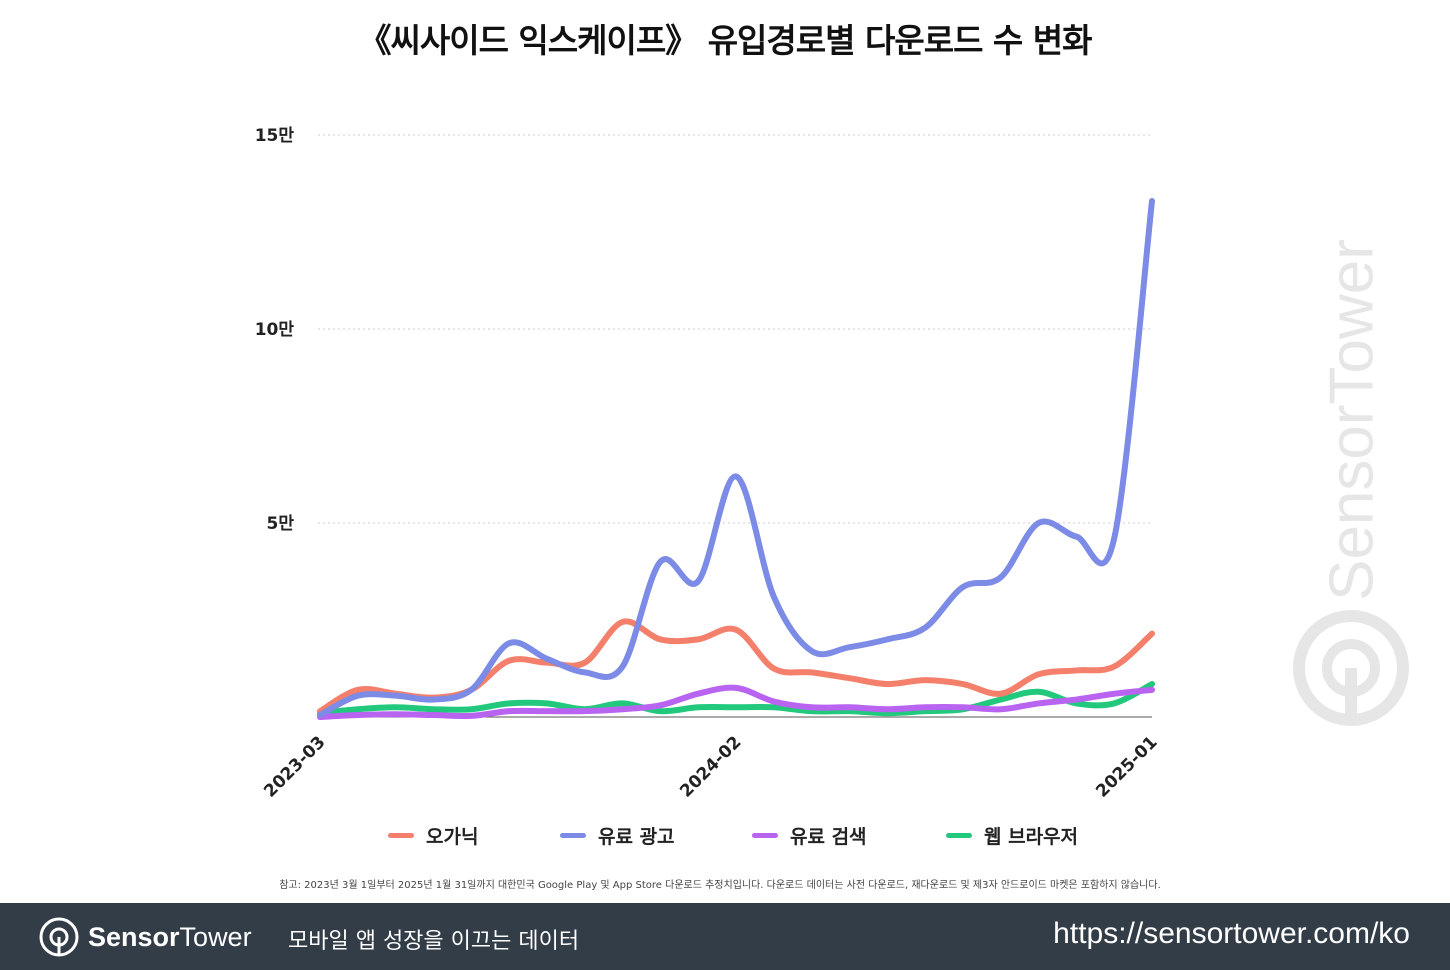 The width and height of the screenshot is (1450, 970). I want to click on legend-item: 오가닉, so click(433, 835).